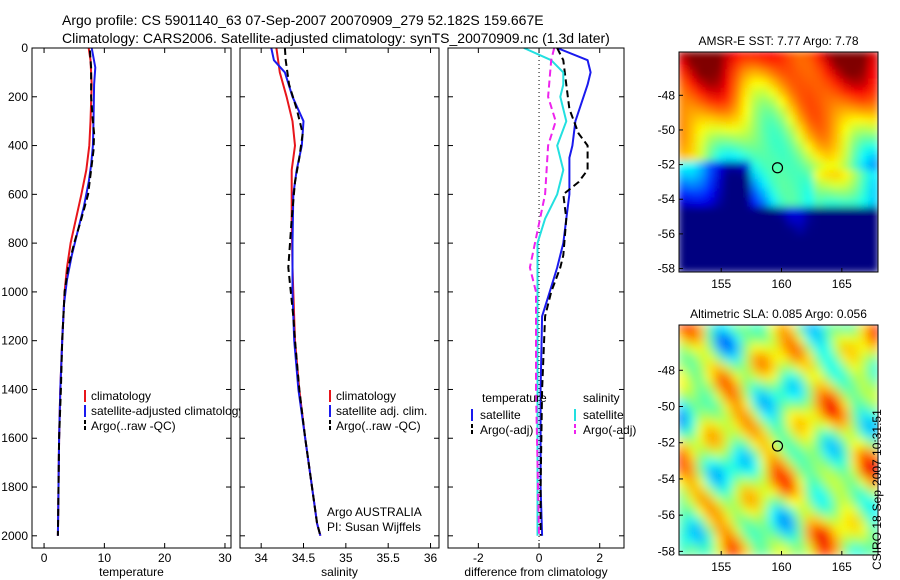 This screenshot has height=580, width=900. What do you see at coordinates (133, 426) in the screenshot?
I see `legend-label: Argo(..raw -QC)` at bounding box center [133, 426].